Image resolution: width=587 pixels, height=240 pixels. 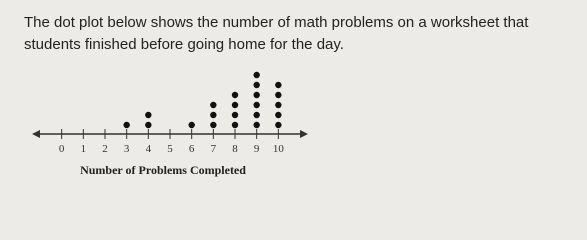 I want to click on x-axis-label: Number of Problems Completed, so click(x=163, y=170).